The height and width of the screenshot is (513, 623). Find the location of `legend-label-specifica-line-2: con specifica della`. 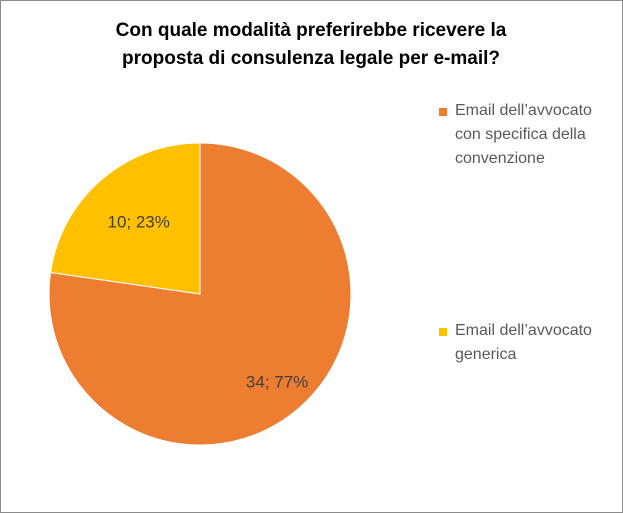

legend-label-specifica-line-2: con specifica della is located at coordinates (520, 134).